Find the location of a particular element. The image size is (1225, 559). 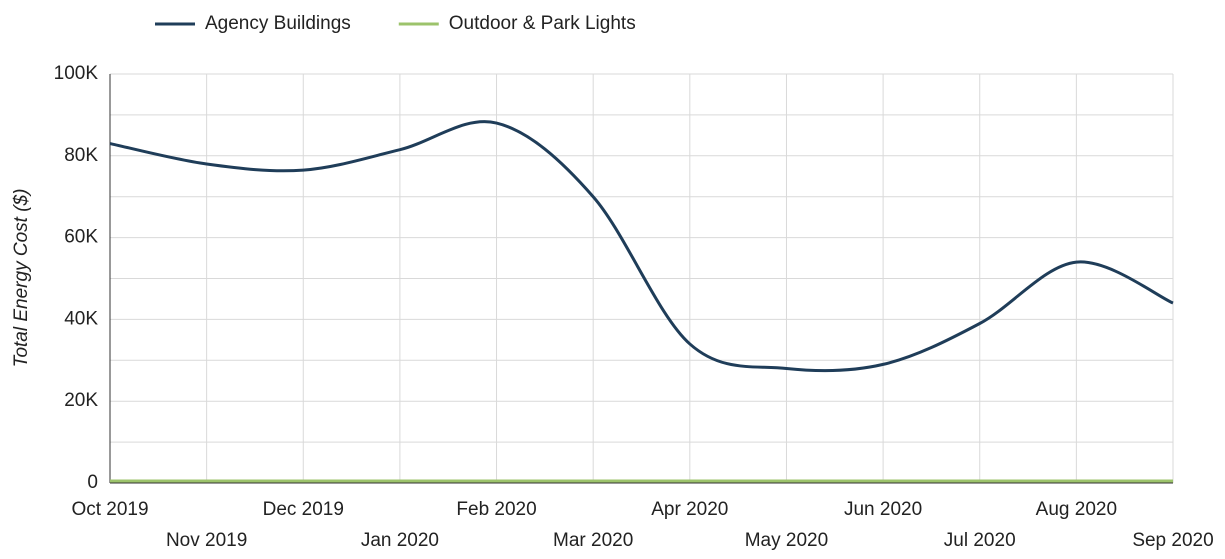

y-axis-label: Total Energy Cost ($) is located at coordinates (21, 278).